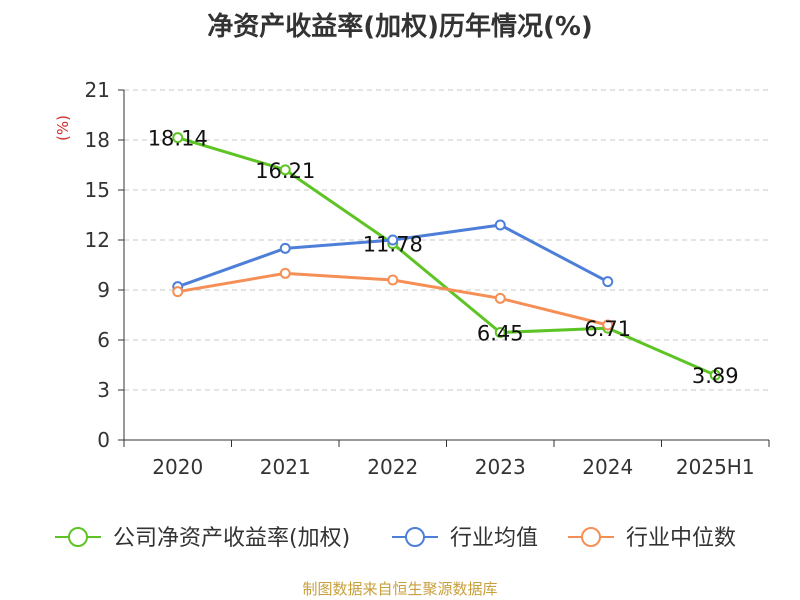  What do you see at coordinates (500, 467) in the screenshot?
I see `x-tick-label: 2023` at bounding box center [500, 467].